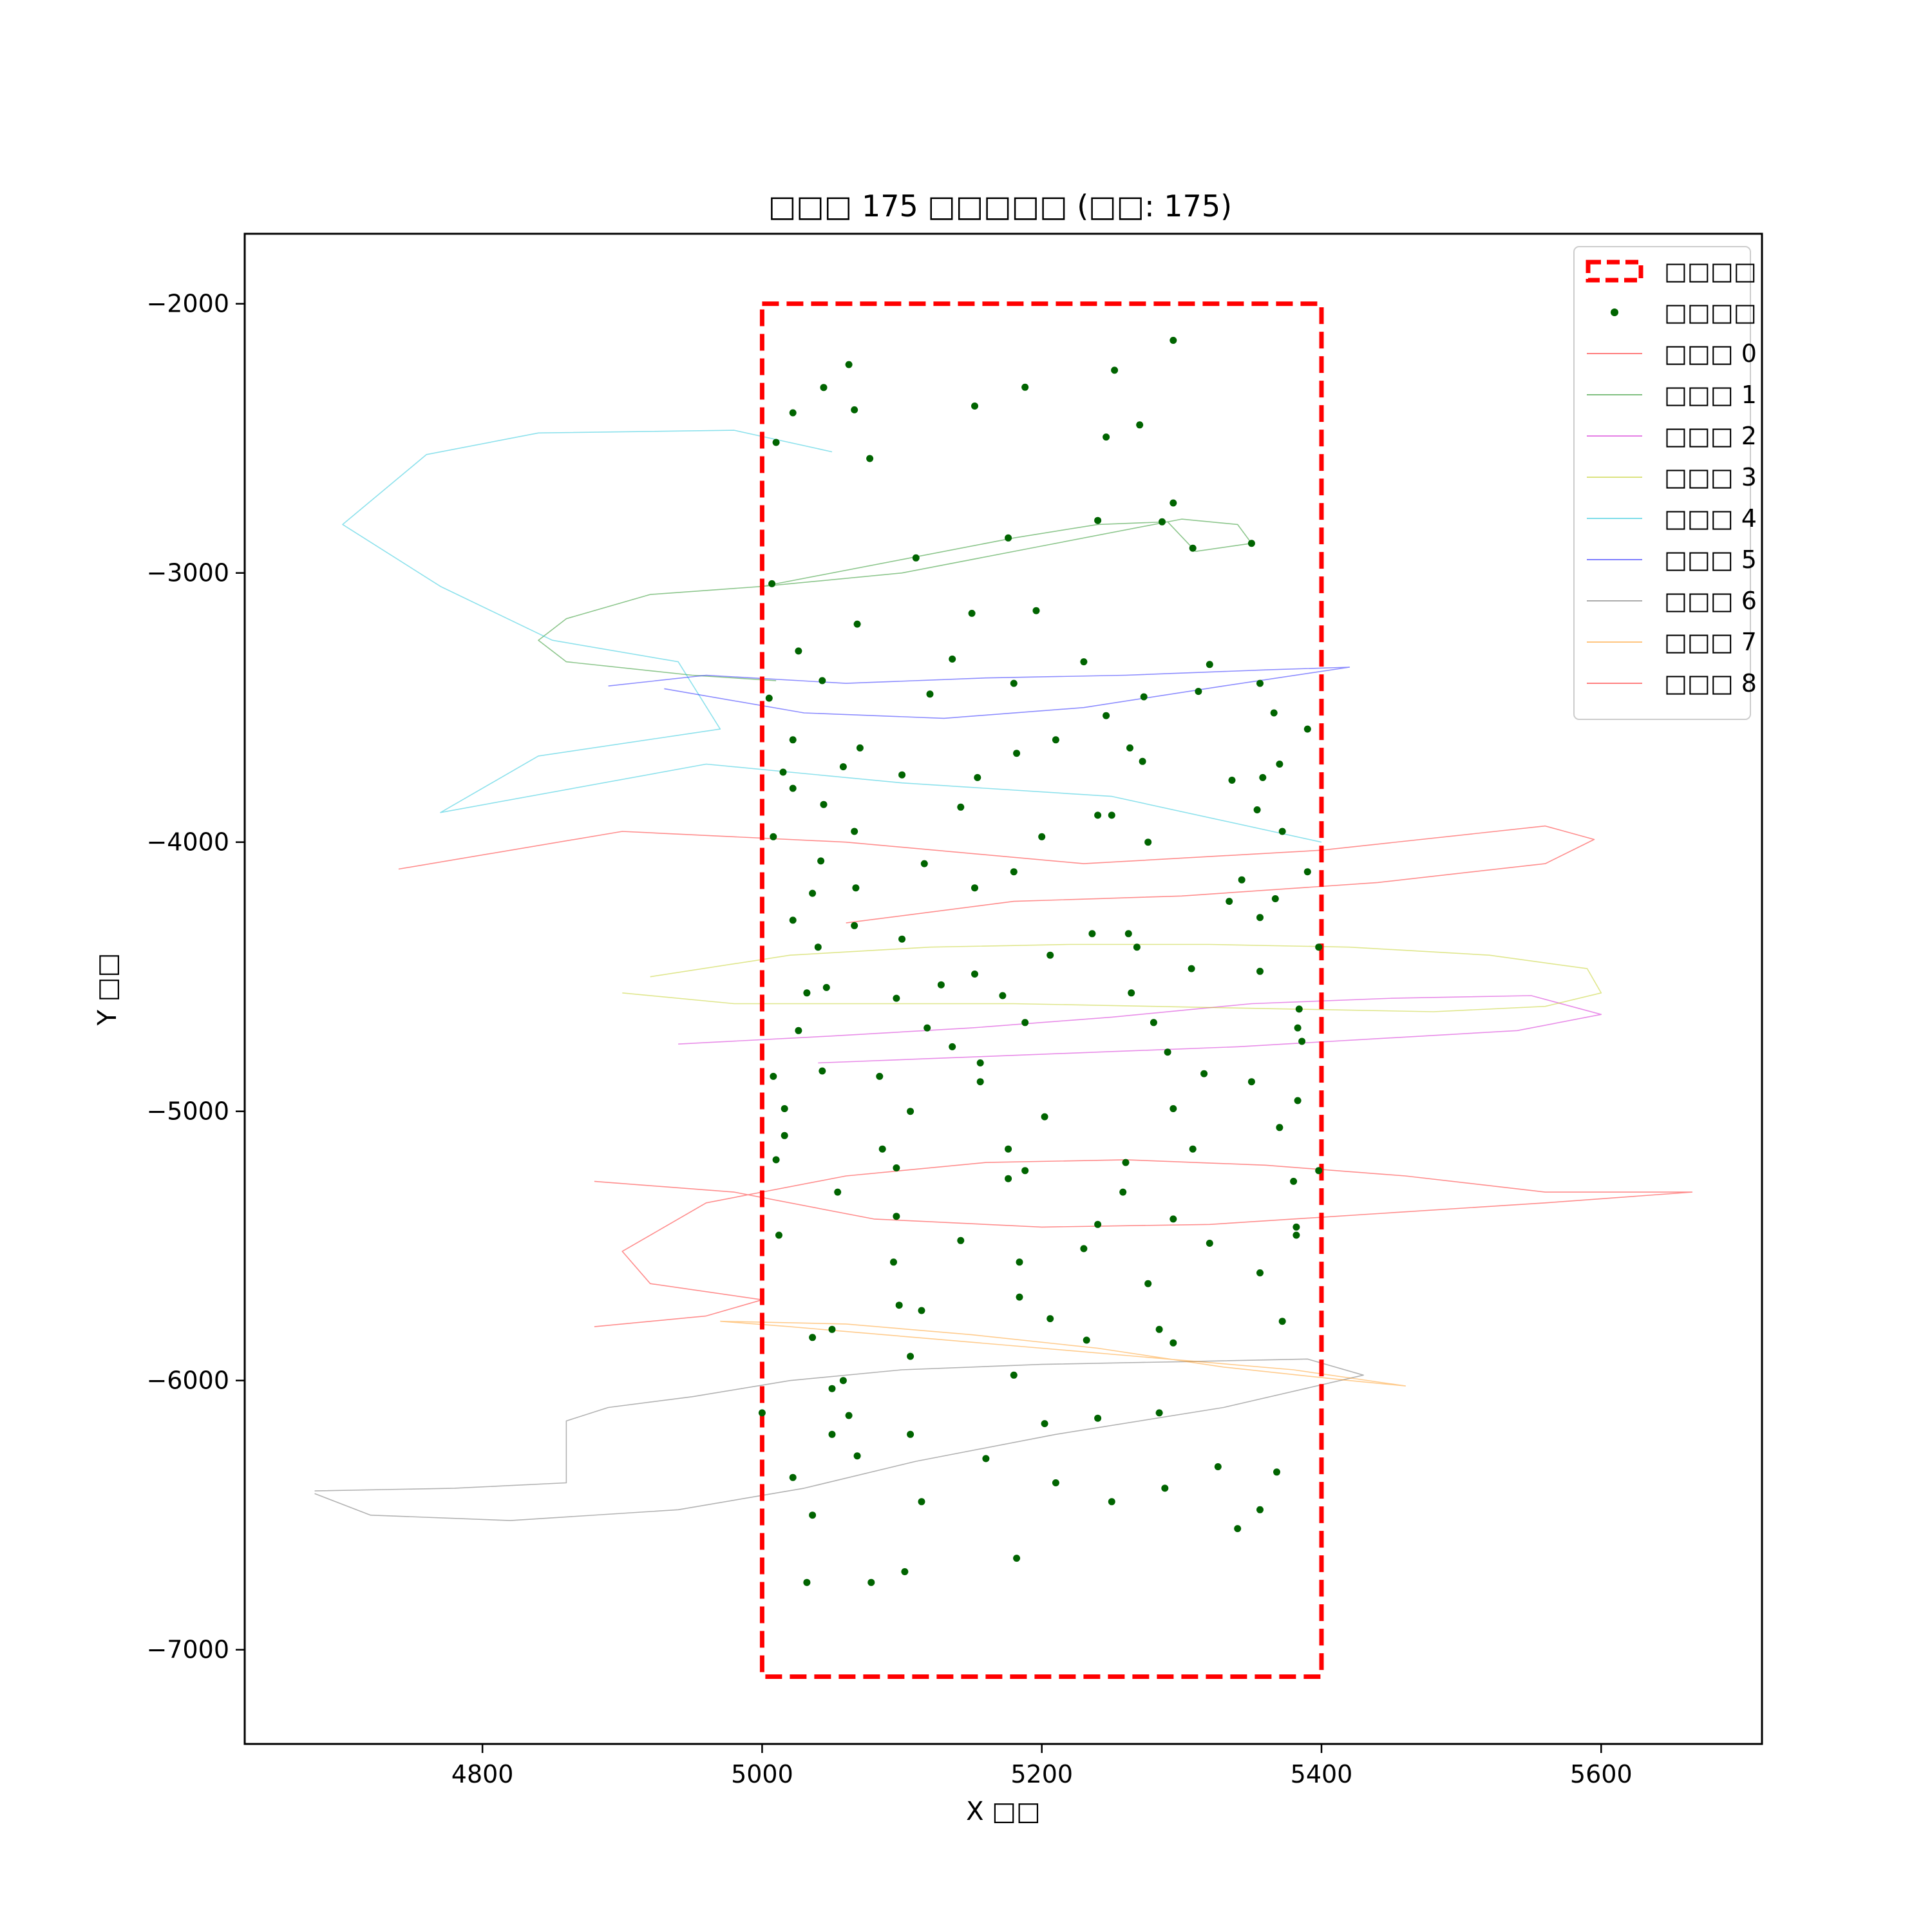  What do you see at coordinates (1041, 1774) in the screenshot?
I see `x-tick-label: 5200` at bounding box center [1041, 1774].